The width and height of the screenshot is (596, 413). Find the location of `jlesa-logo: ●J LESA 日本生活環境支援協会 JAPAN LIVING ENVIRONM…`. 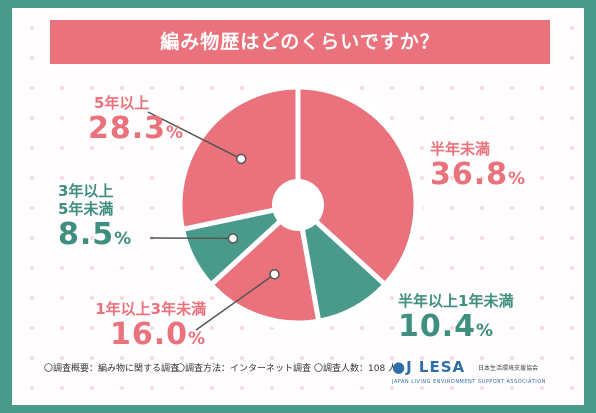

jlesa-logo: ●J LESA 日本生活環境支援協会 JAPAN LIVING ENVIRONM… is located at coordinates (482, 375).